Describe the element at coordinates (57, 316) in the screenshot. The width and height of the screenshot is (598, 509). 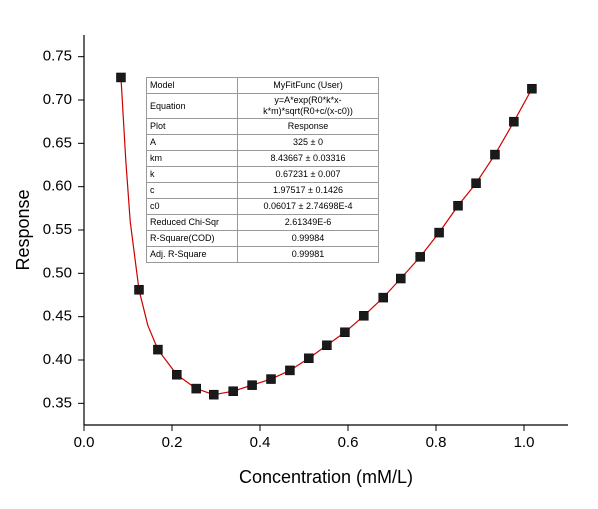
I see `y-tick-label: 0.45` at that location.